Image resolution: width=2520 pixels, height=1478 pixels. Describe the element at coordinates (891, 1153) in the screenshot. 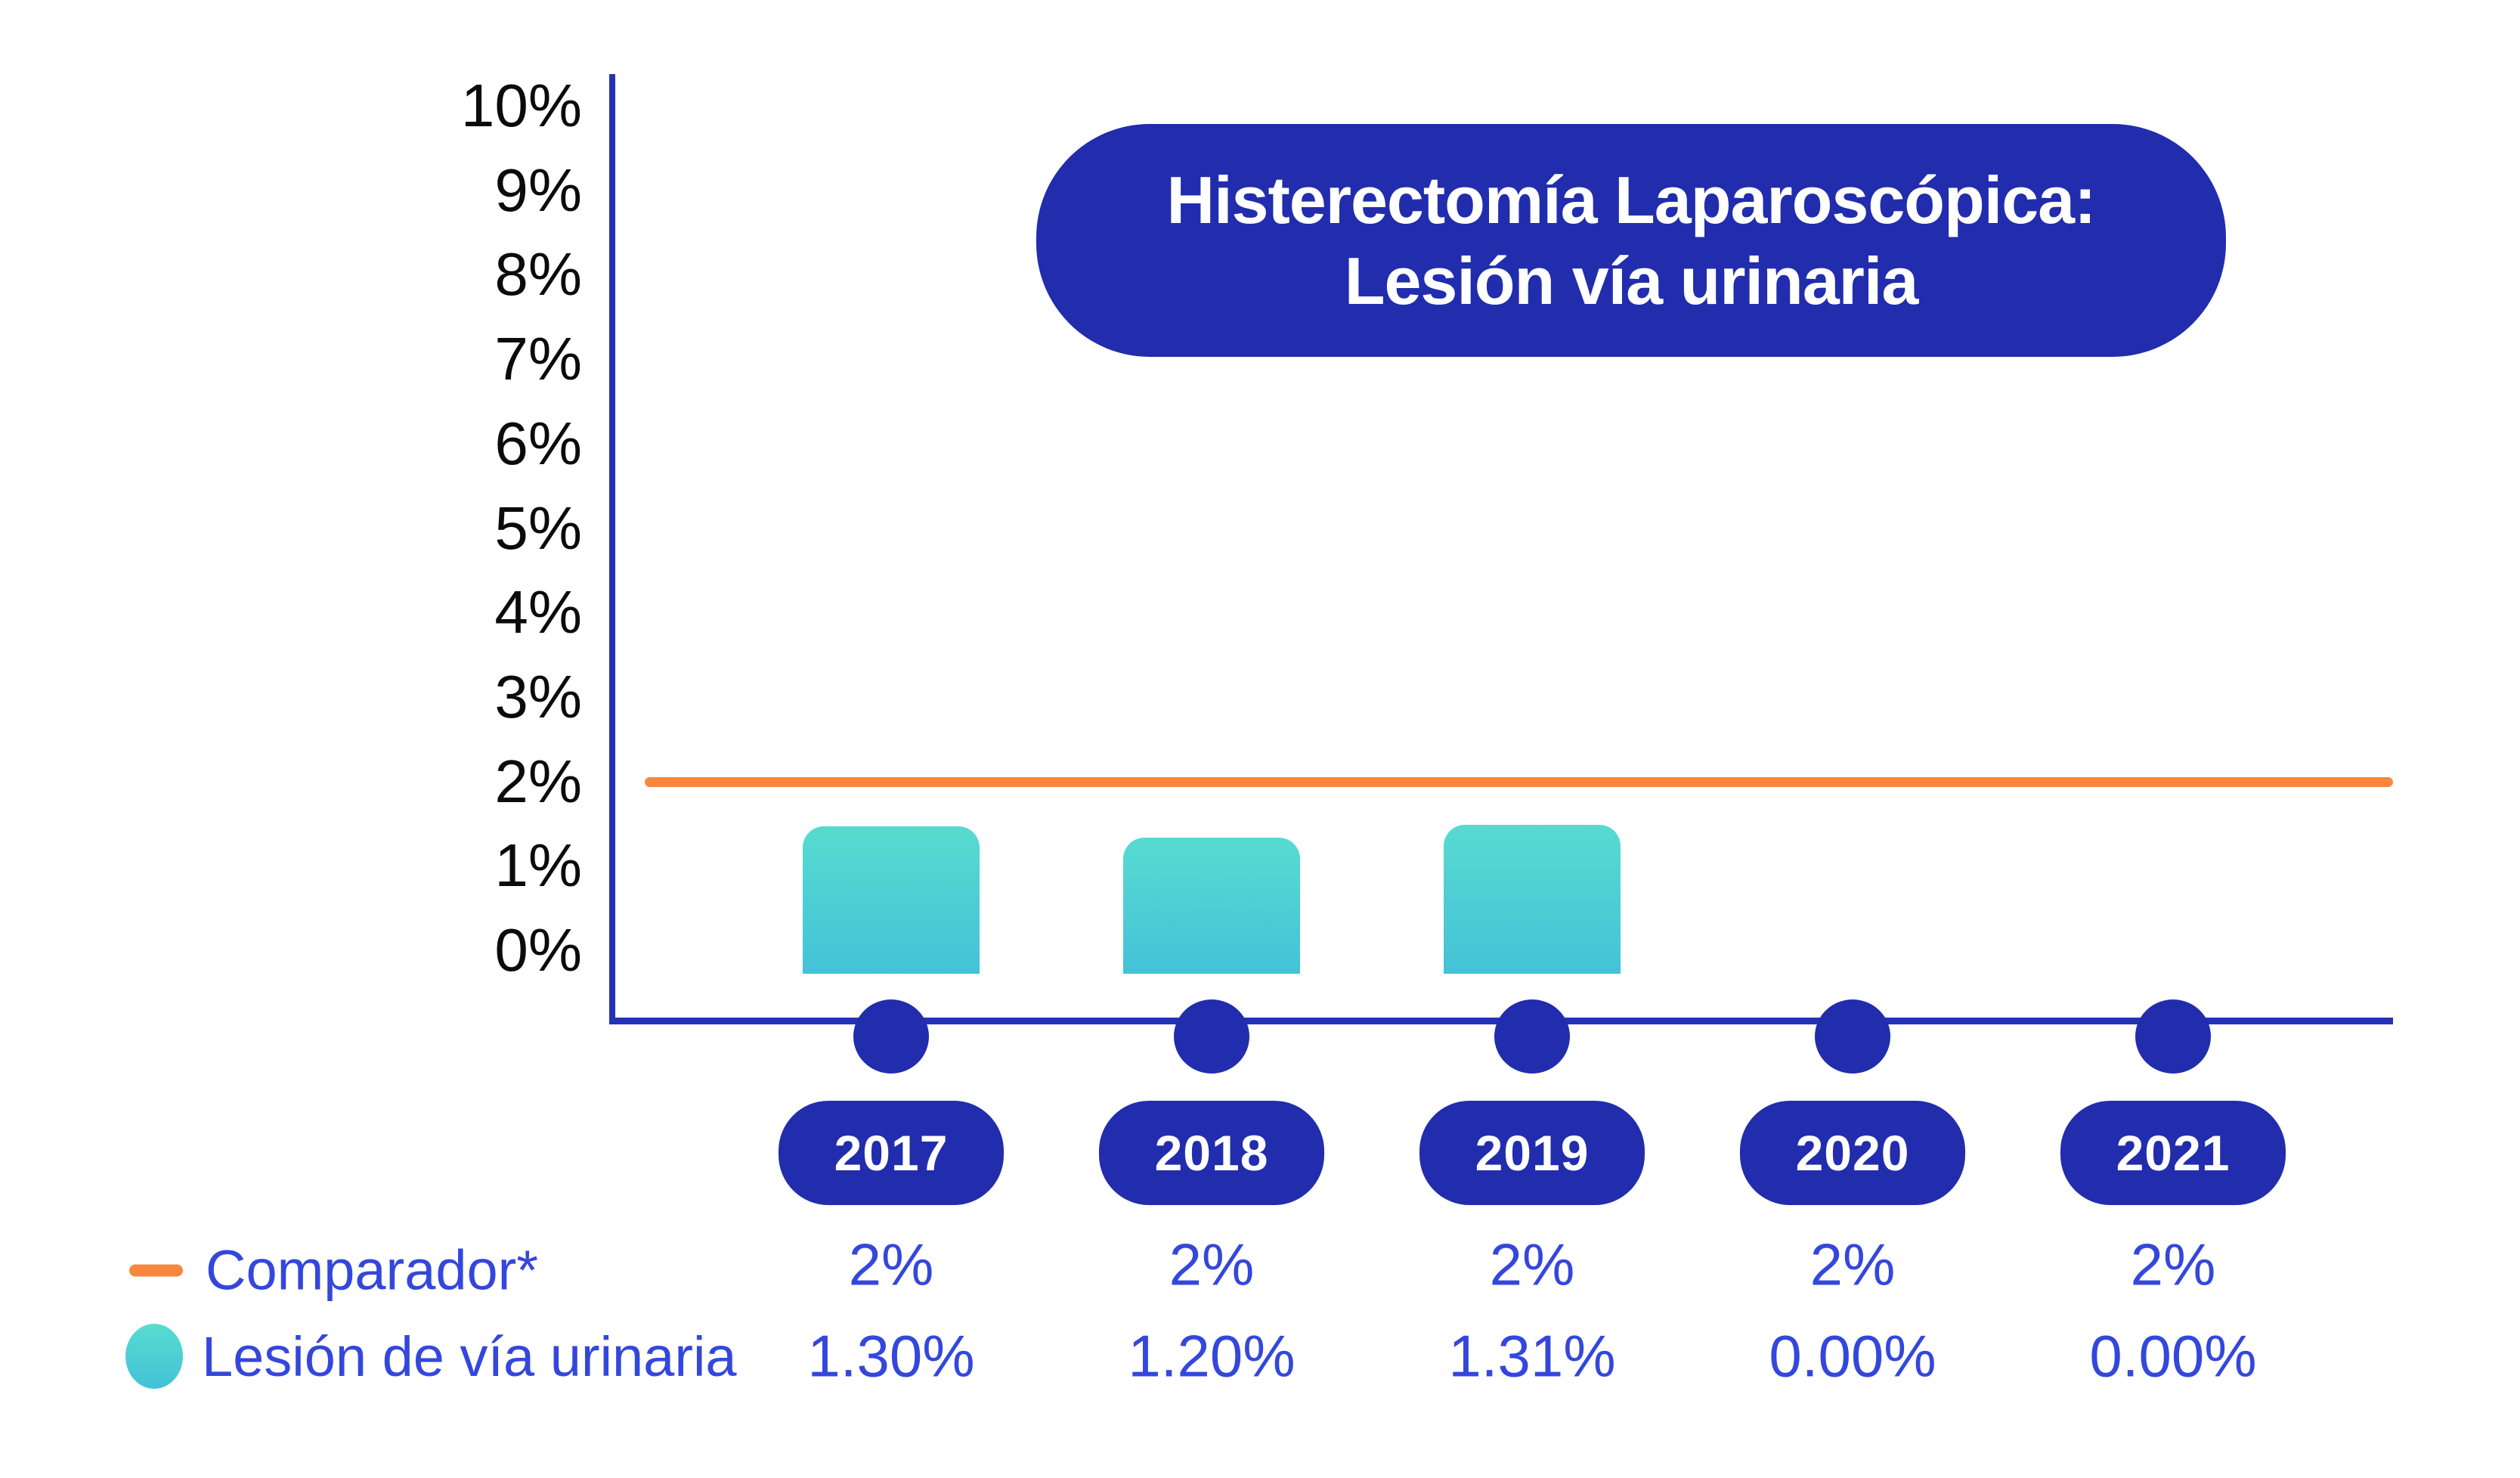

I see `year-pill-2017: 2017` at that location.